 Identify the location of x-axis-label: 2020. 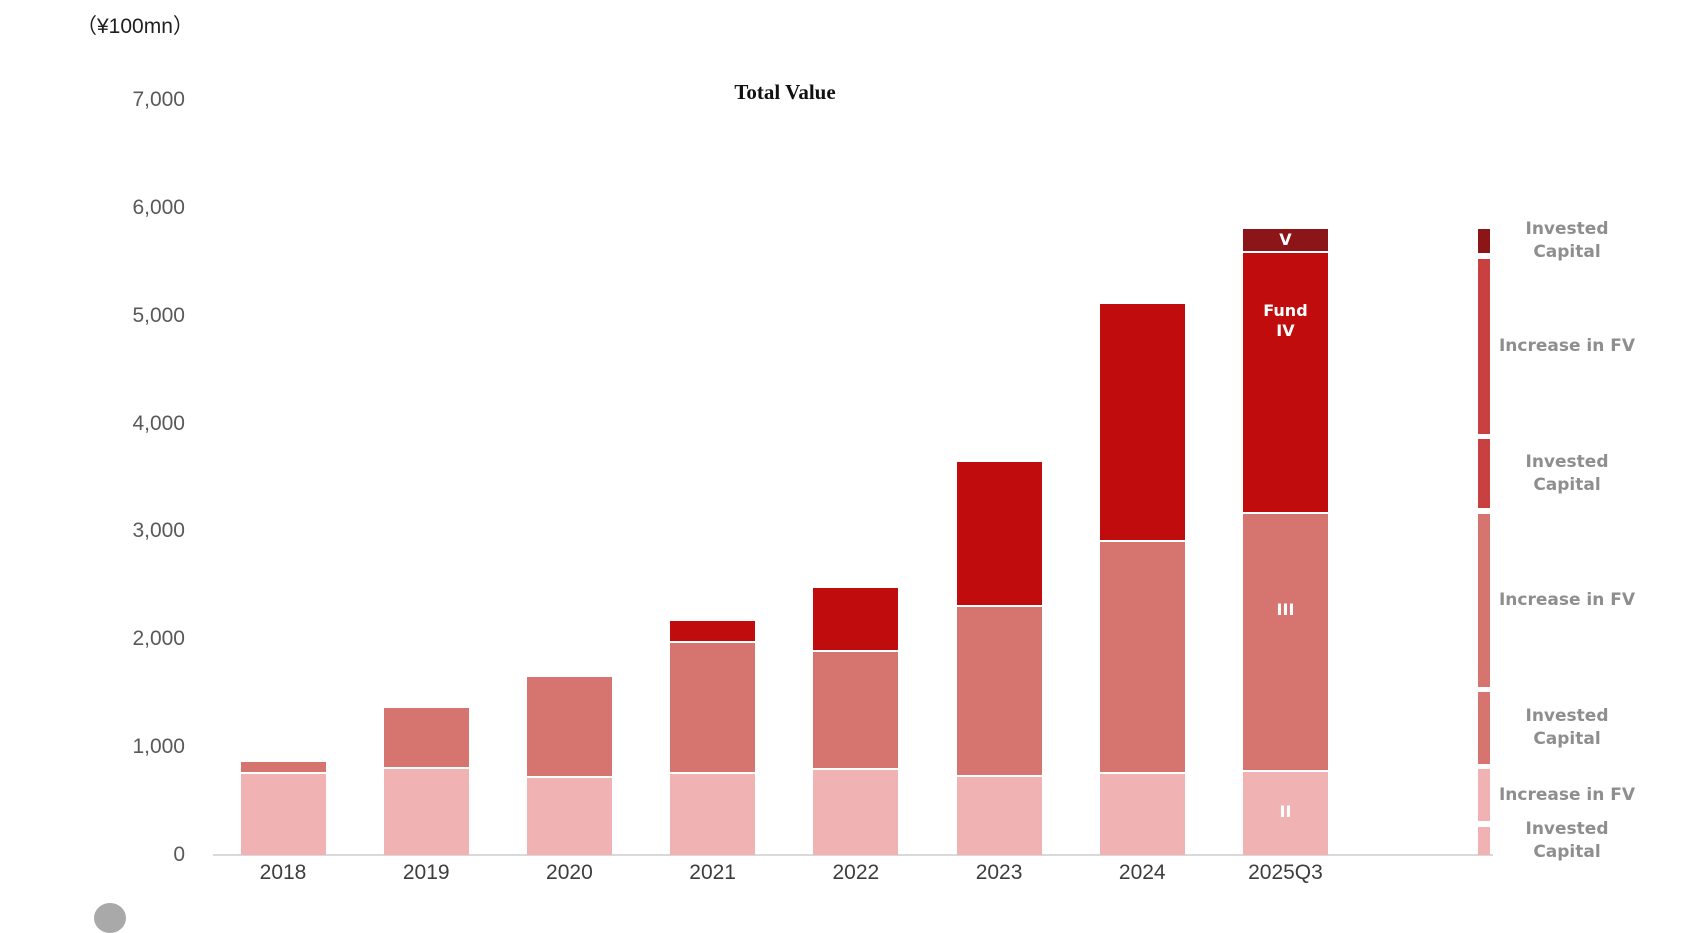
(569, 872).